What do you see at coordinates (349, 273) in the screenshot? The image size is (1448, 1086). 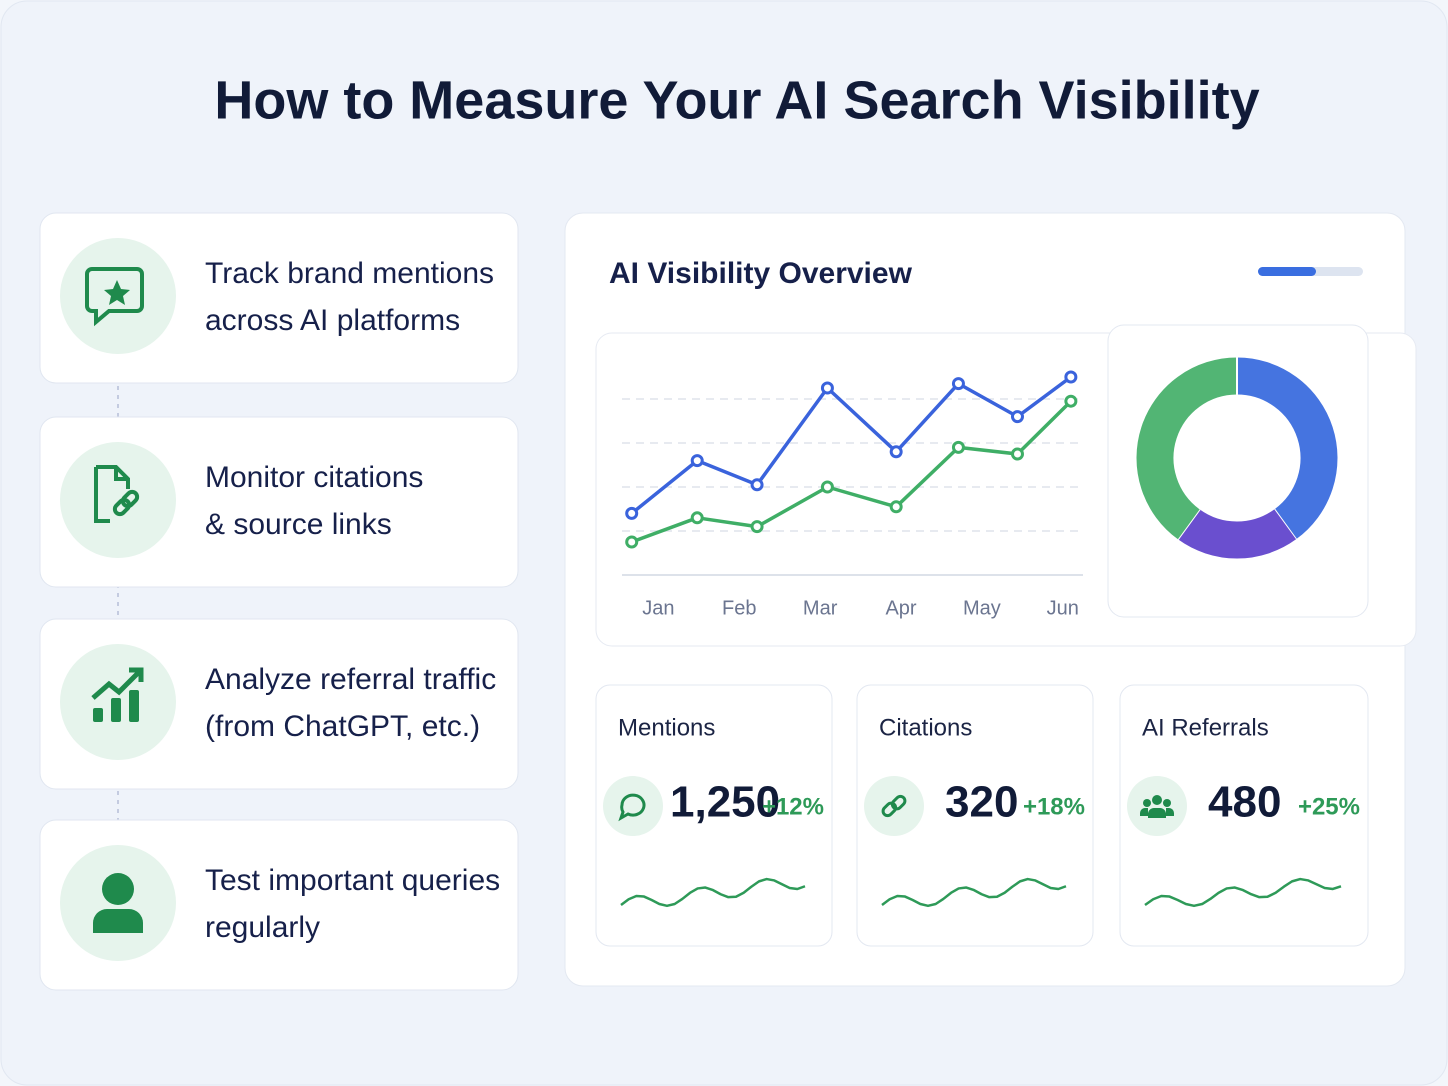 I see `step-text: Track brand mentions` at bounding box center [349, 273].